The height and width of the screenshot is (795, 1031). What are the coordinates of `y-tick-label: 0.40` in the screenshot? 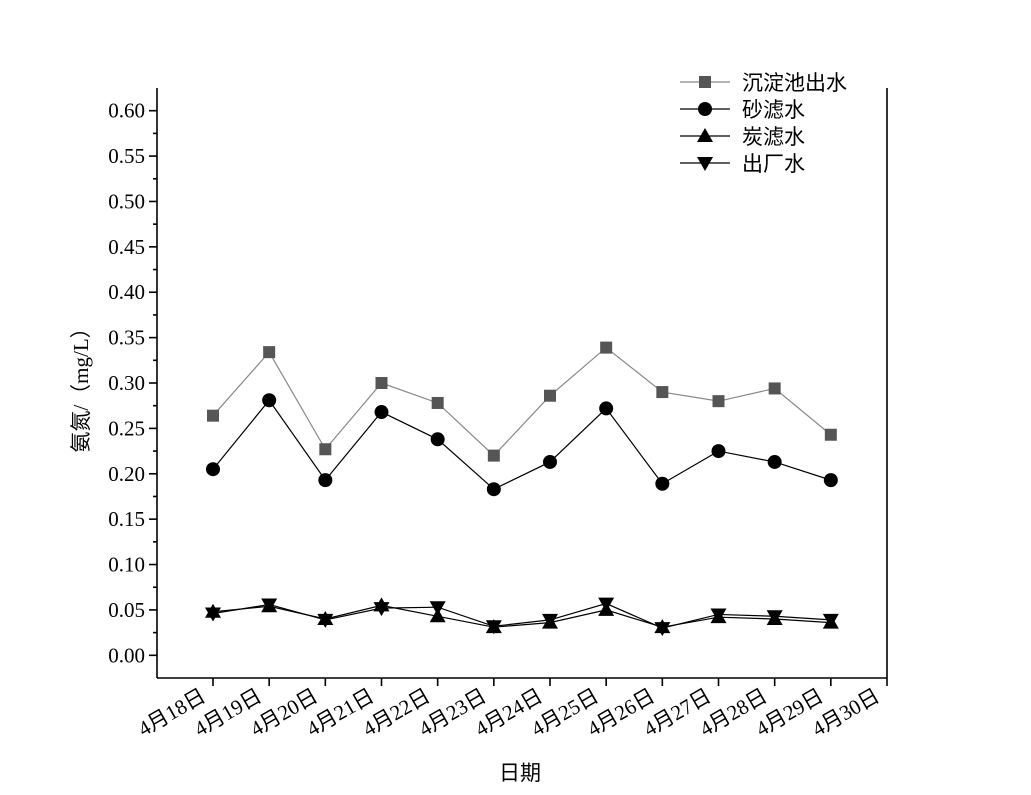 It's located at (126, 292).